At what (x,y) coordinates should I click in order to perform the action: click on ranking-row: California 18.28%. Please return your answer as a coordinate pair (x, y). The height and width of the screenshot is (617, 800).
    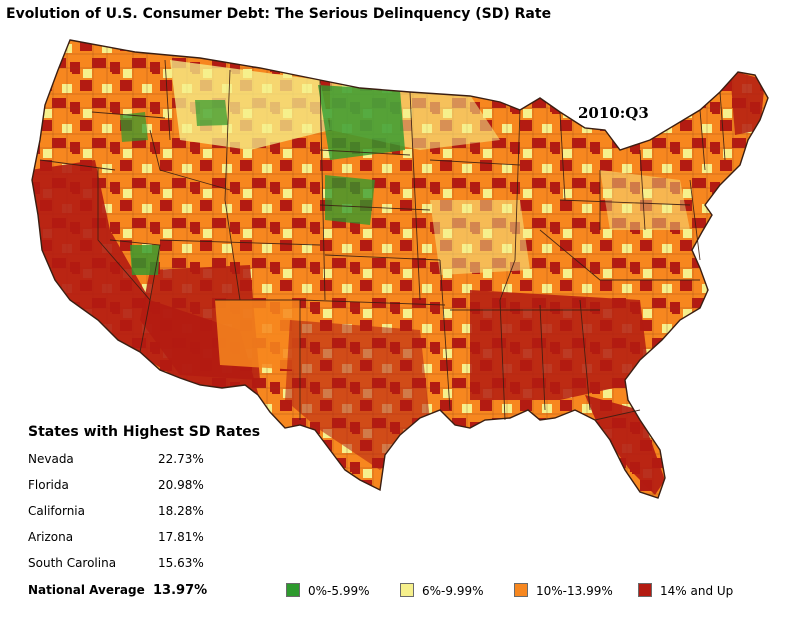
    Looking at the image, I should click on (138, 513).